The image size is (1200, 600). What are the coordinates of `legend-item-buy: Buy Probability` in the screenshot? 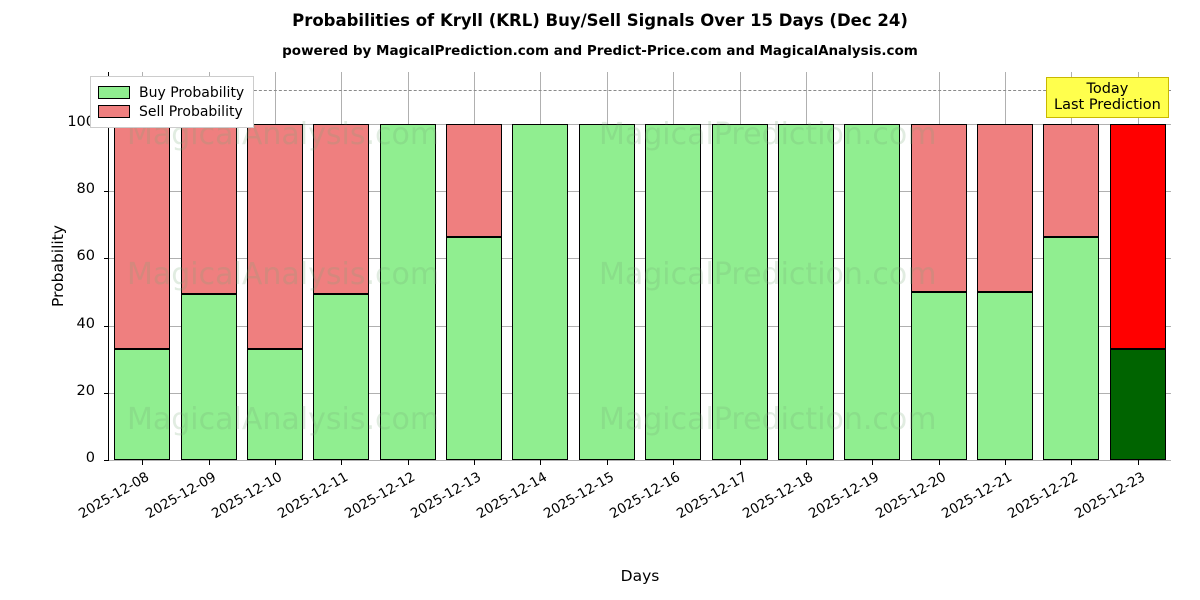 It's located at (171, 92).